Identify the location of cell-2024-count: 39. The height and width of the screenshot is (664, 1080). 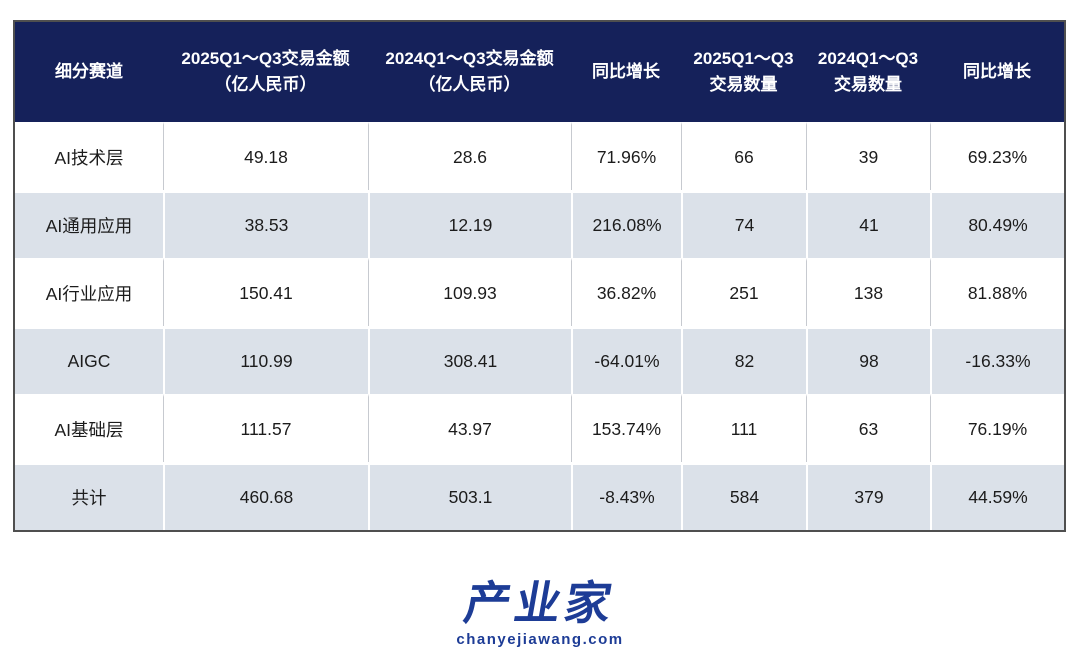
(868, 156).